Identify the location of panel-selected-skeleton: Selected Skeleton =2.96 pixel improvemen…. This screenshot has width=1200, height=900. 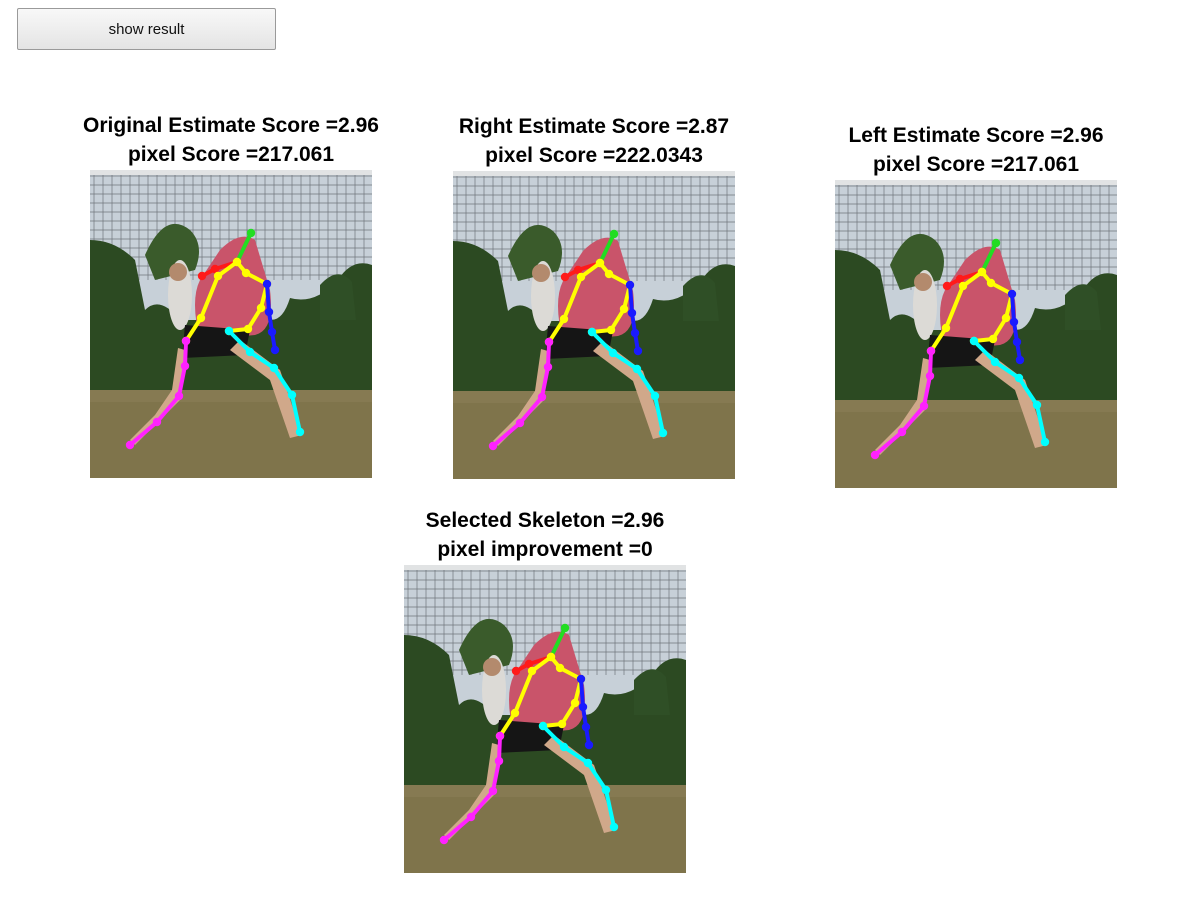
(545, 691).